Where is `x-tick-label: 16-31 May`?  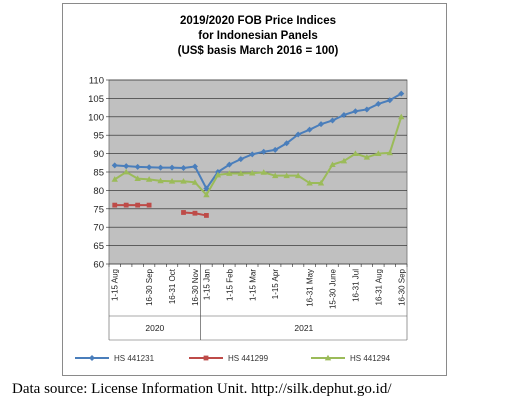
x-tick-label: 16-31 May is located at coordinates (310, 288).